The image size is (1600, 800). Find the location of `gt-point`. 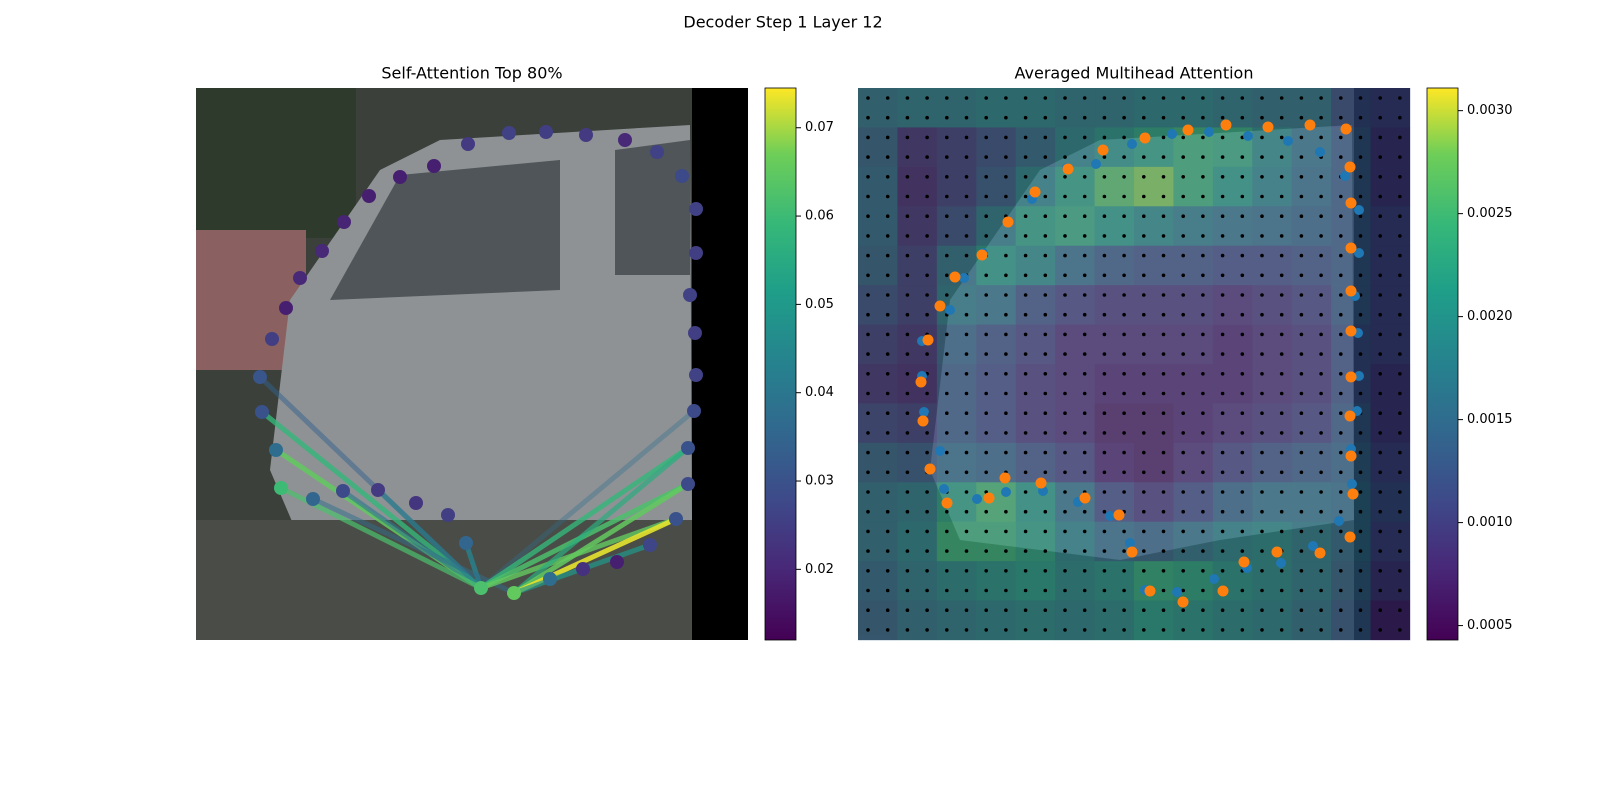

gt-point is located at coordinates (1130, 543).